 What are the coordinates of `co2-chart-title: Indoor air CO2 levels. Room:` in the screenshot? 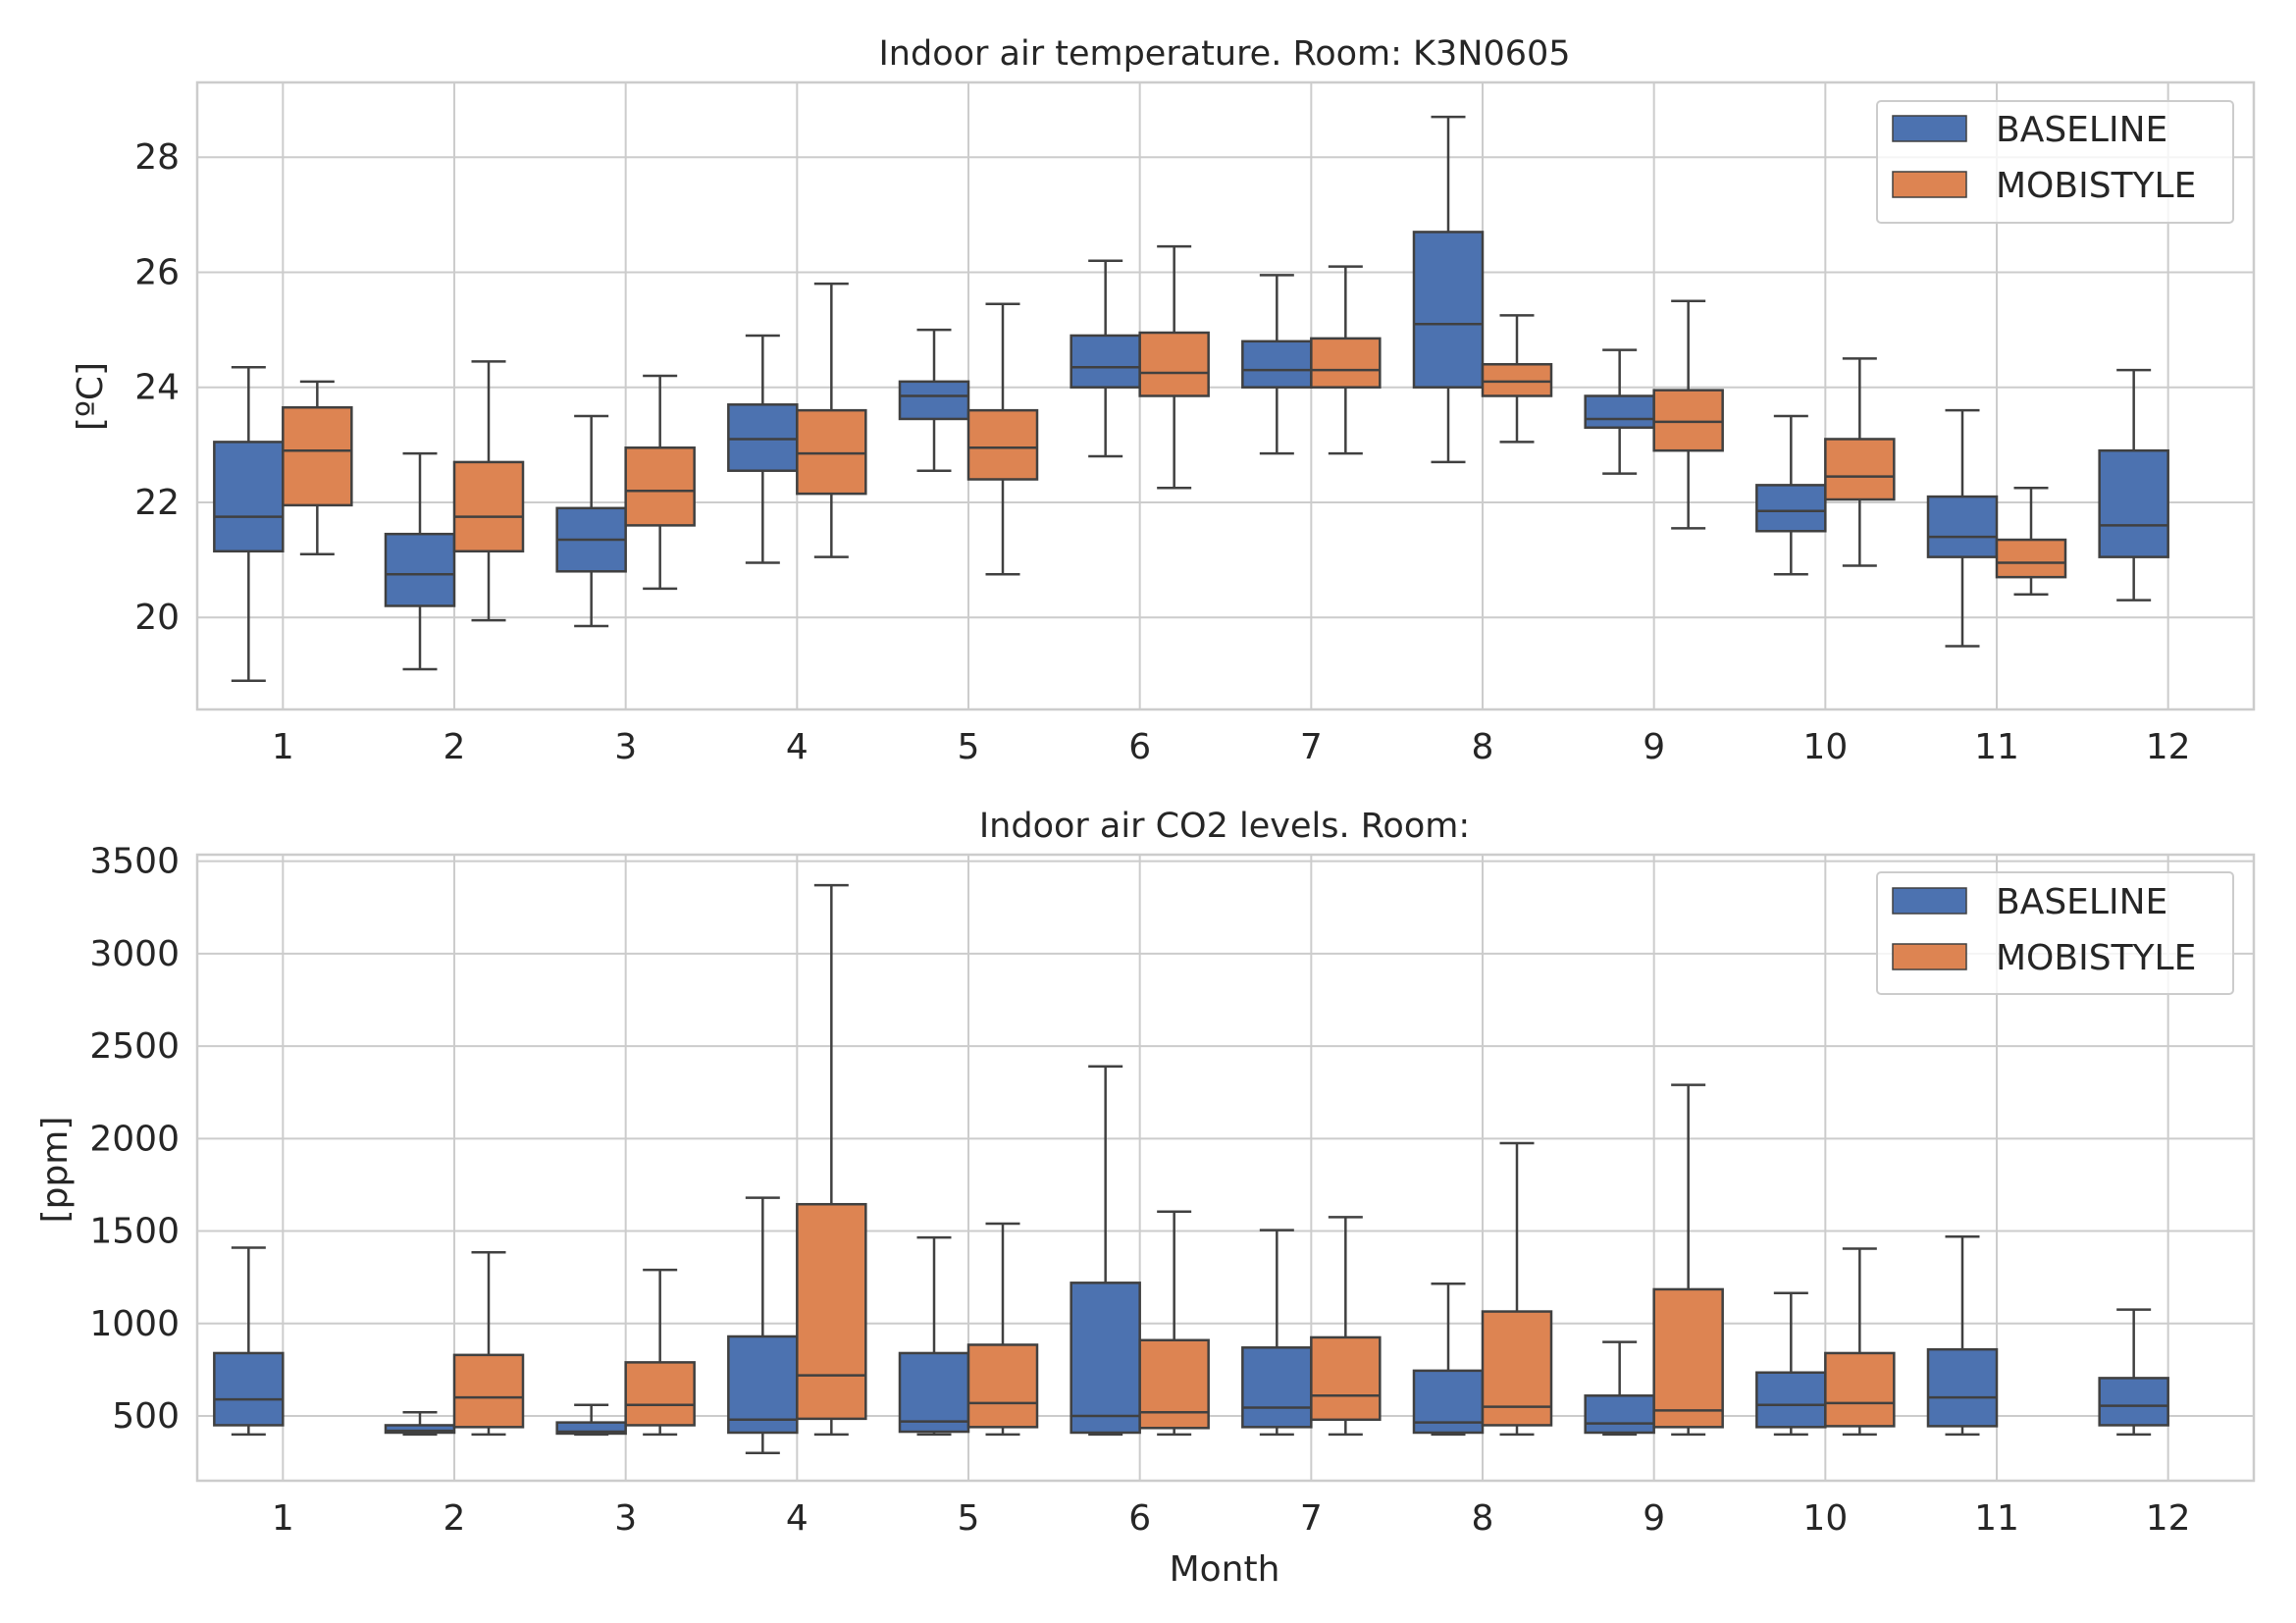 It's located at (1224, 826).